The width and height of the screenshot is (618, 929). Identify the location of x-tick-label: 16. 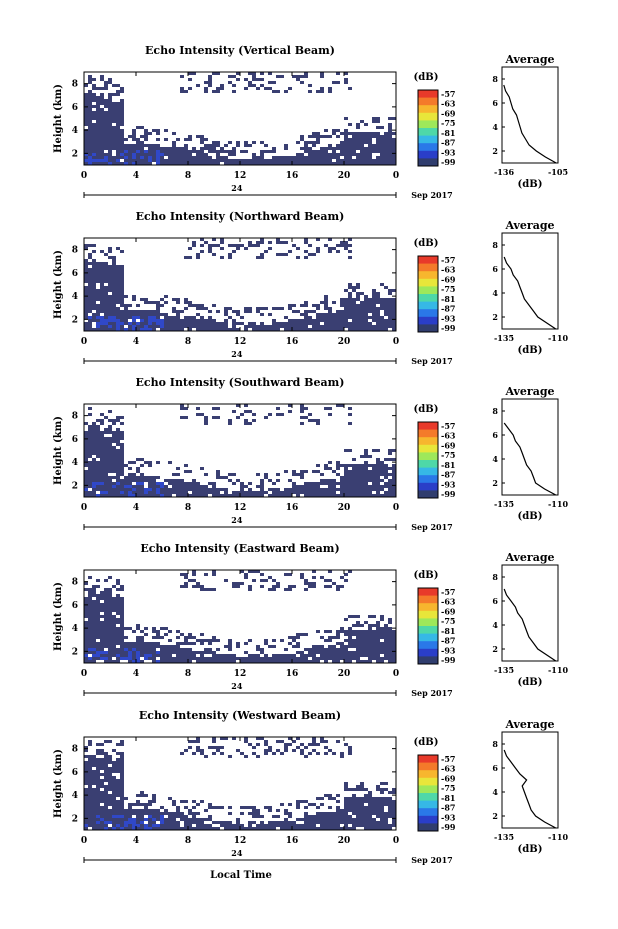
(292, 841).